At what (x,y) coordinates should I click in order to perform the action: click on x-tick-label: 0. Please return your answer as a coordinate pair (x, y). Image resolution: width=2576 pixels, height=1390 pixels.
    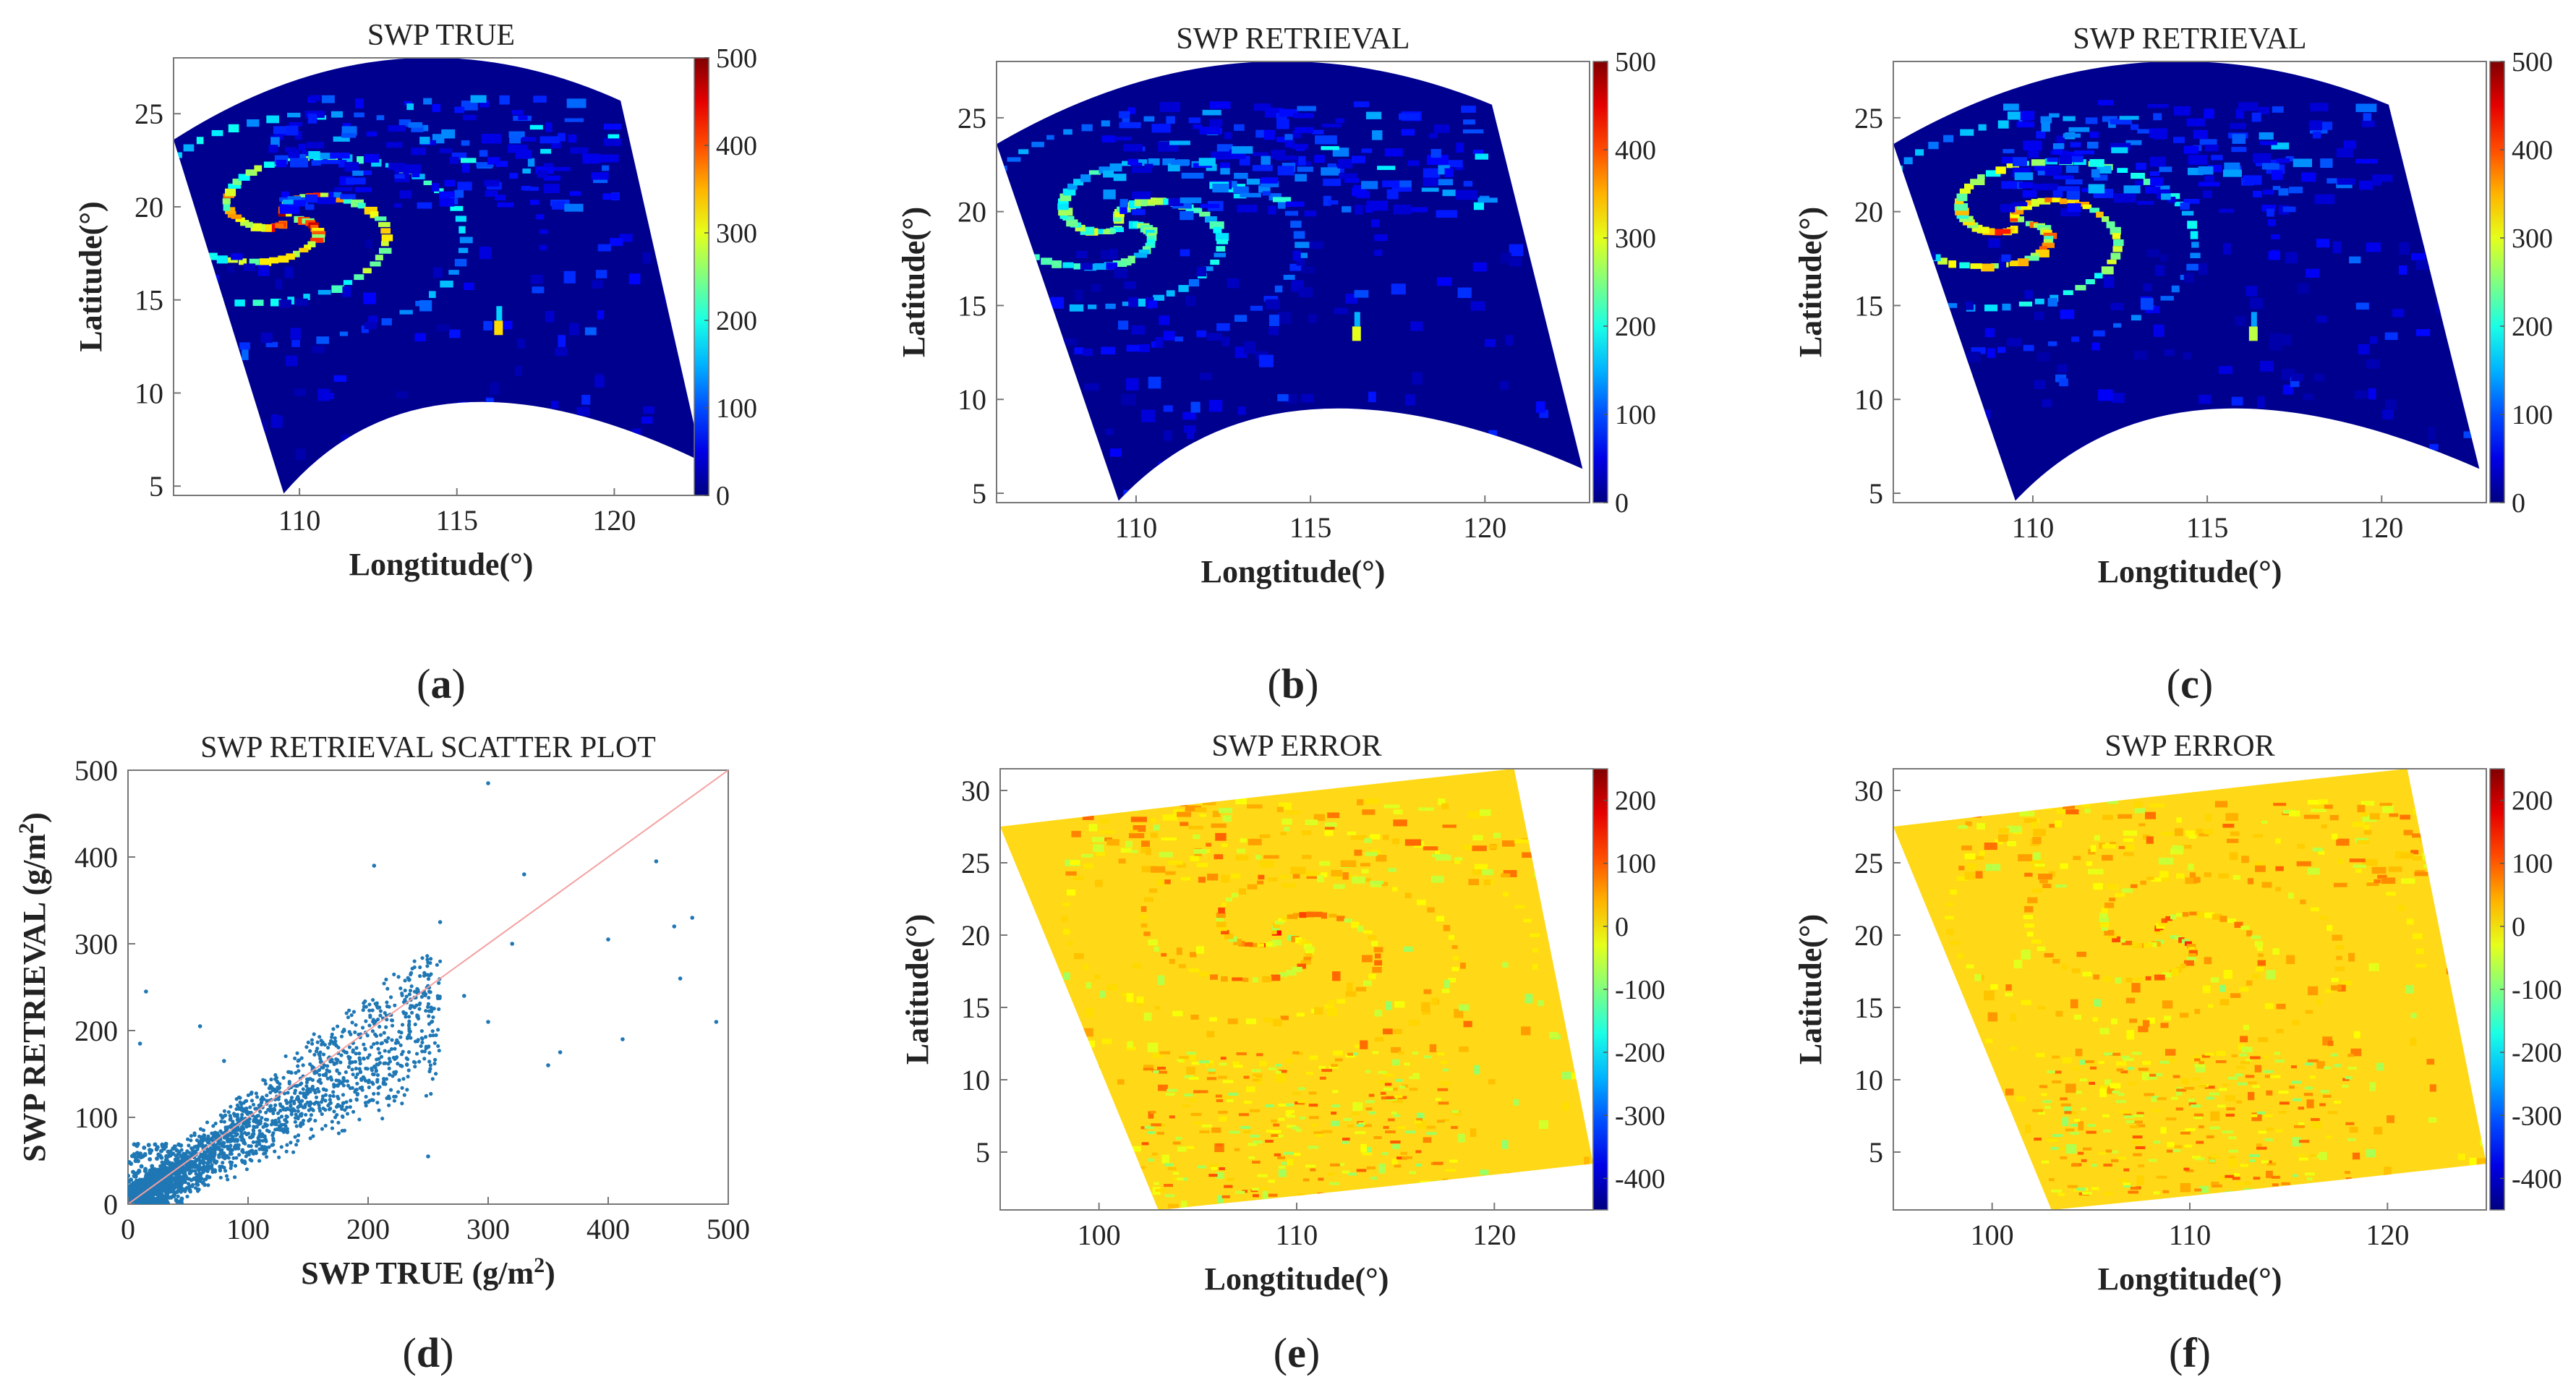
    Looking at the image, I should click on (128, 1229).